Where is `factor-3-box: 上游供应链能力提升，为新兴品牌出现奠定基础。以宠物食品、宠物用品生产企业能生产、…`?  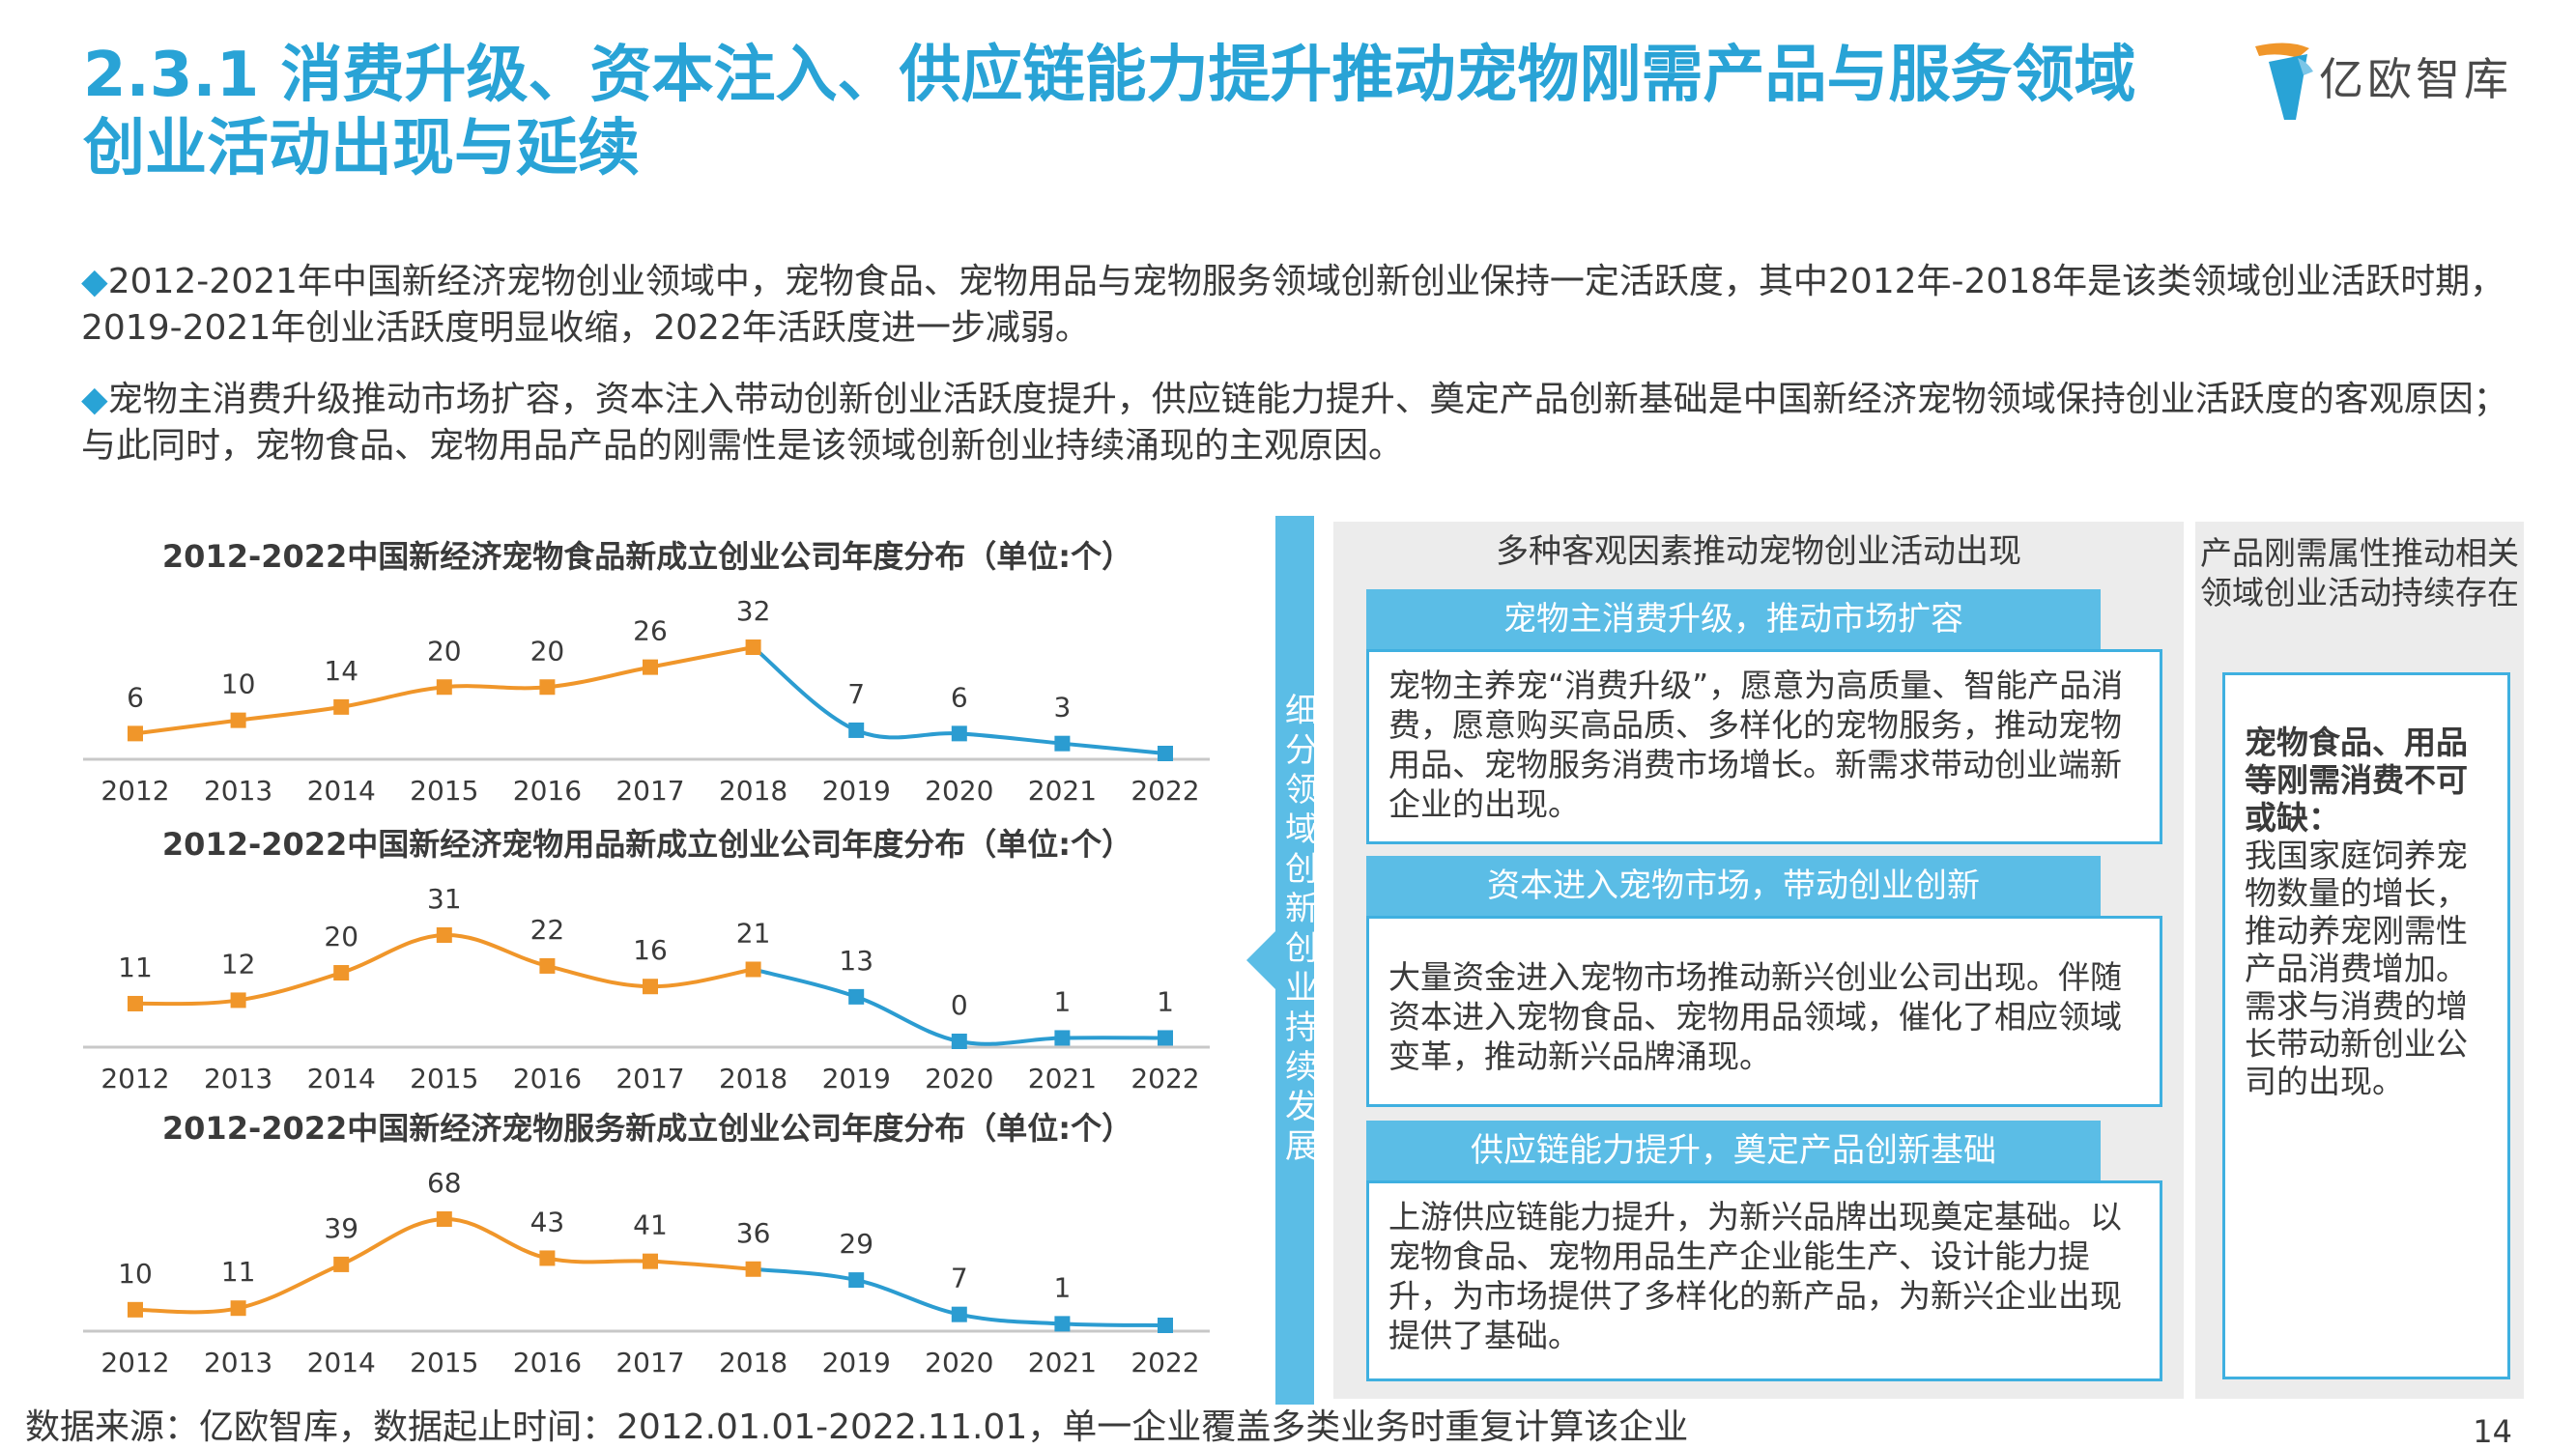
factor-3-box: 上游供应链能力提升，为新兴品牌出现奠定基础。以宠物食品、宠物用品生产企业能生产、… is located at coordinates (1764, 1280).